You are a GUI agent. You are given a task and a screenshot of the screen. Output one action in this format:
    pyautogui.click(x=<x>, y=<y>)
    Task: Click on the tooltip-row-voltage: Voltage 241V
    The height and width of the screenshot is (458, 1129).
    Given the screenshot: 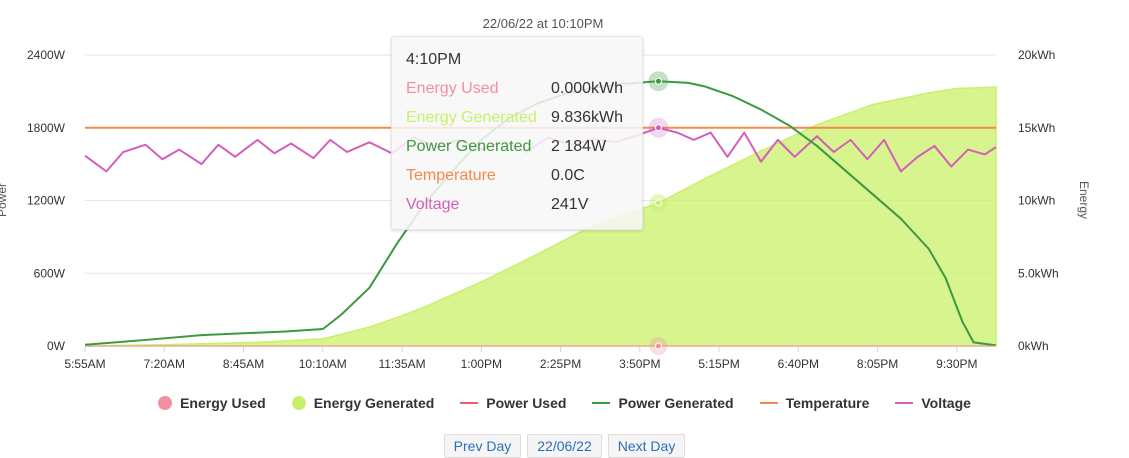 What is the action you would take?
    pyautogui.click(x=521, y=205)
    